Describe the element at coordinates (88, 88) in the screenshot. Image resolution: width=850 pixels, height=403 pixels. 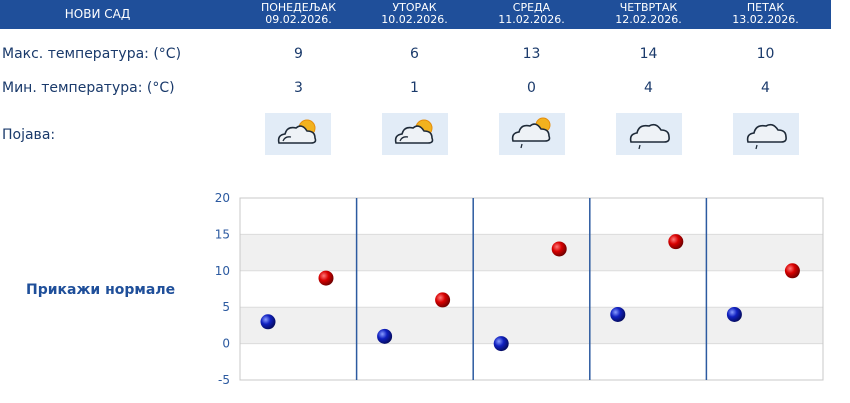
I see `min-temp-label: Мин. температура: (°C)` at that location.